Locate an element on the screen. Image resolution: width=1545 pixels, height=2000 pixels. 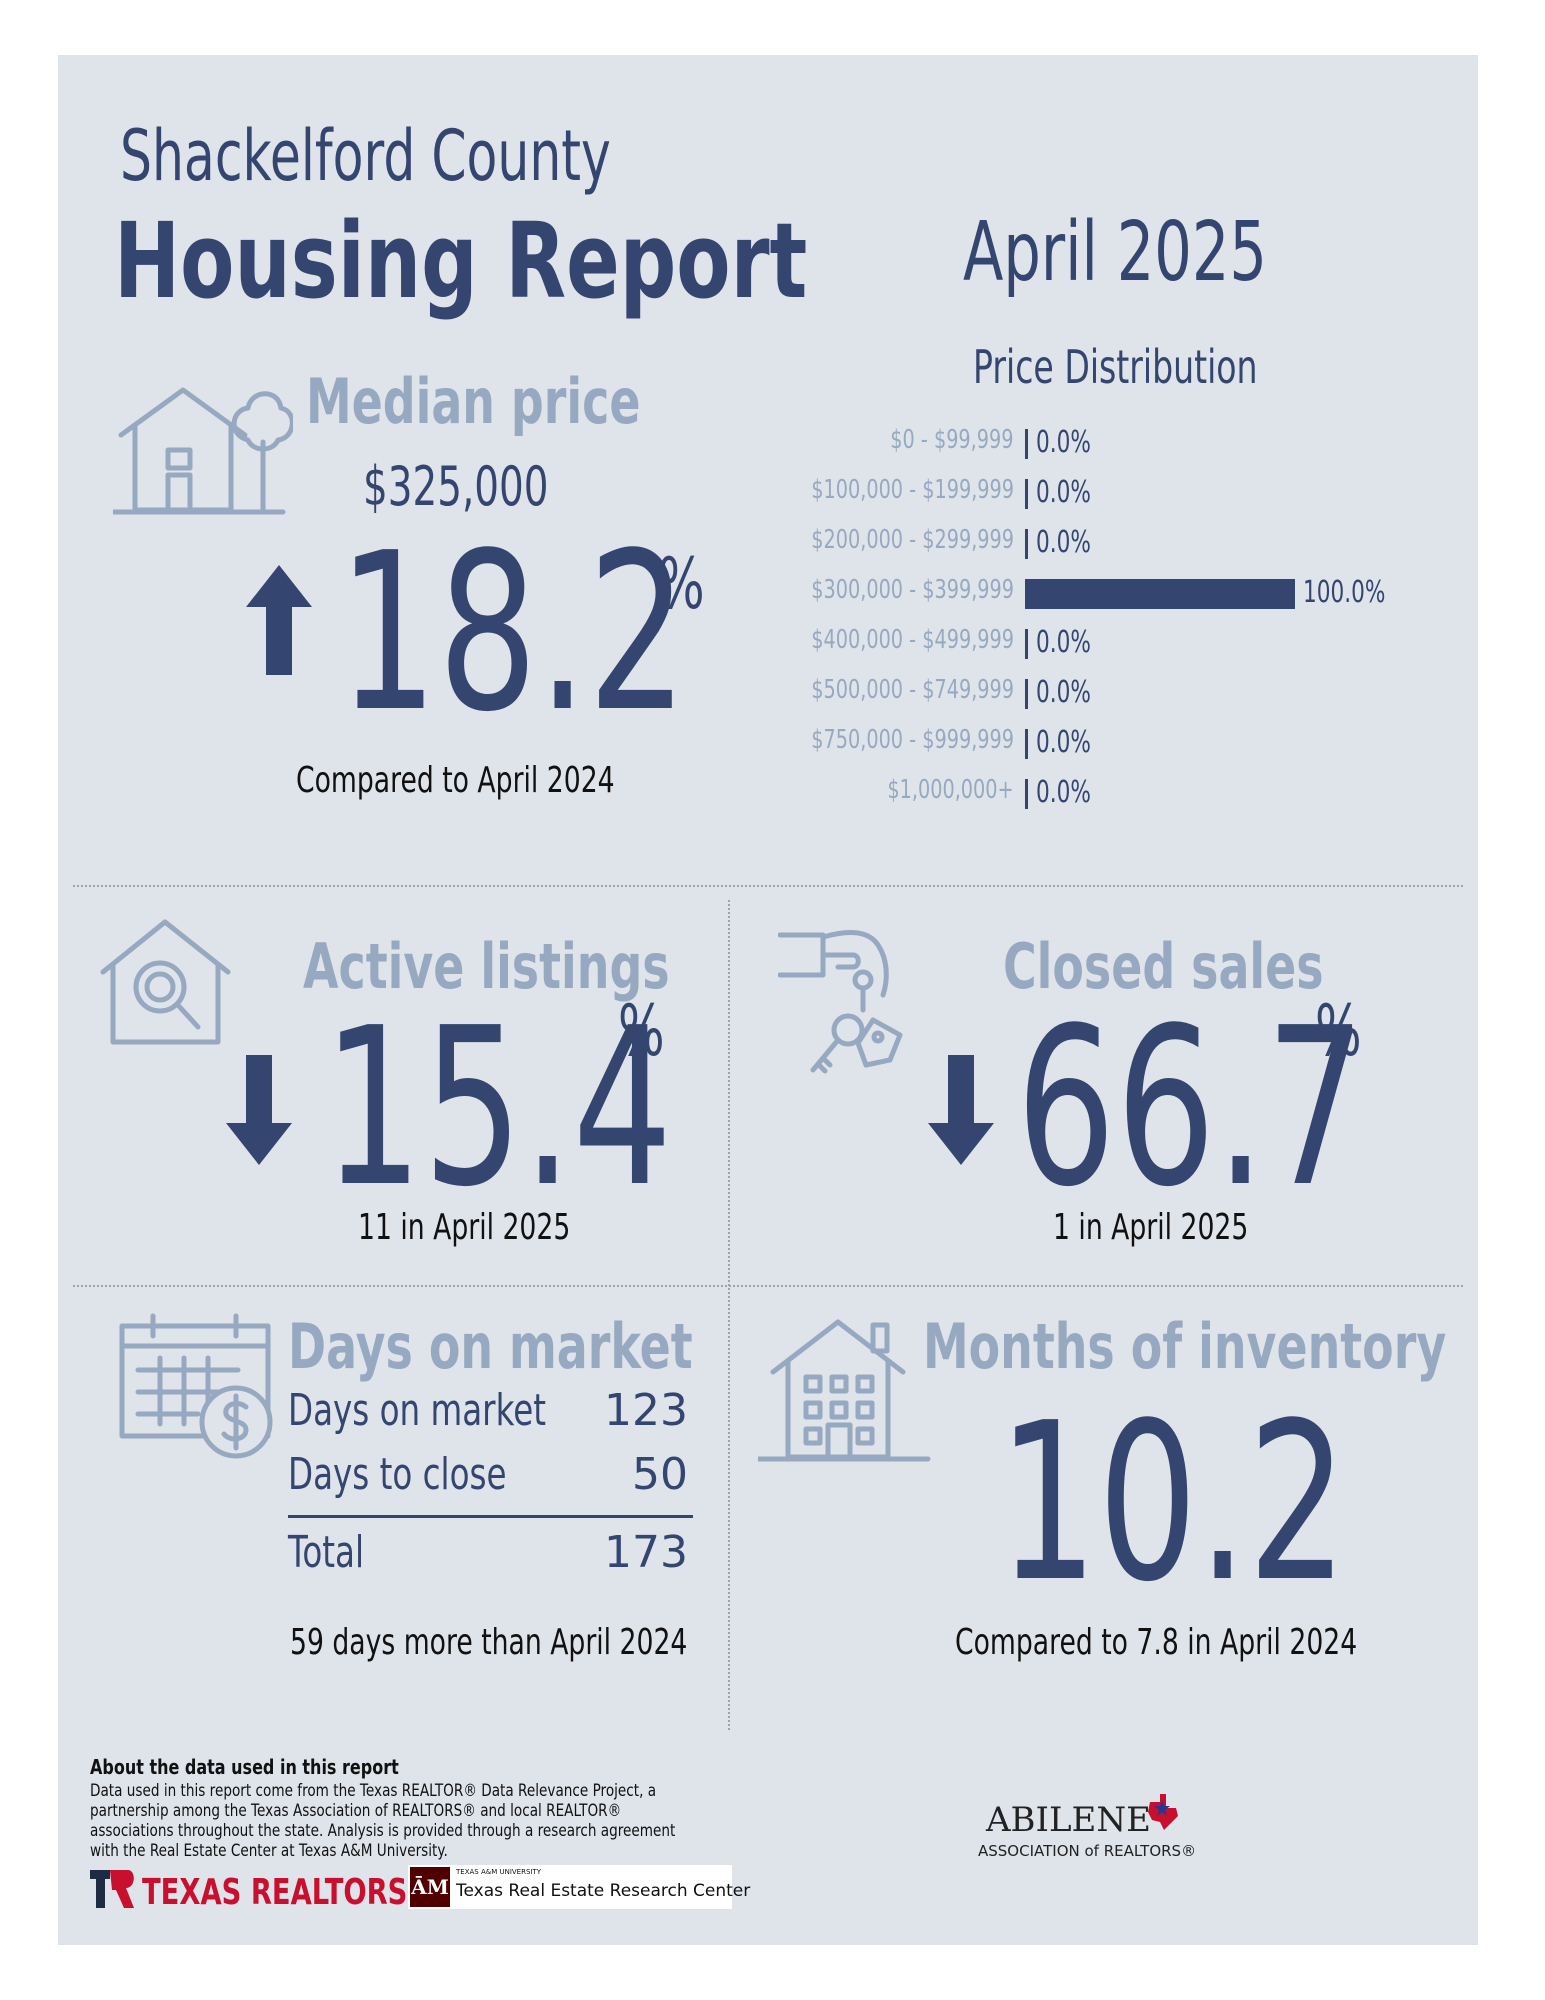
arrow-up-icon is located at coordinates (279, 620).